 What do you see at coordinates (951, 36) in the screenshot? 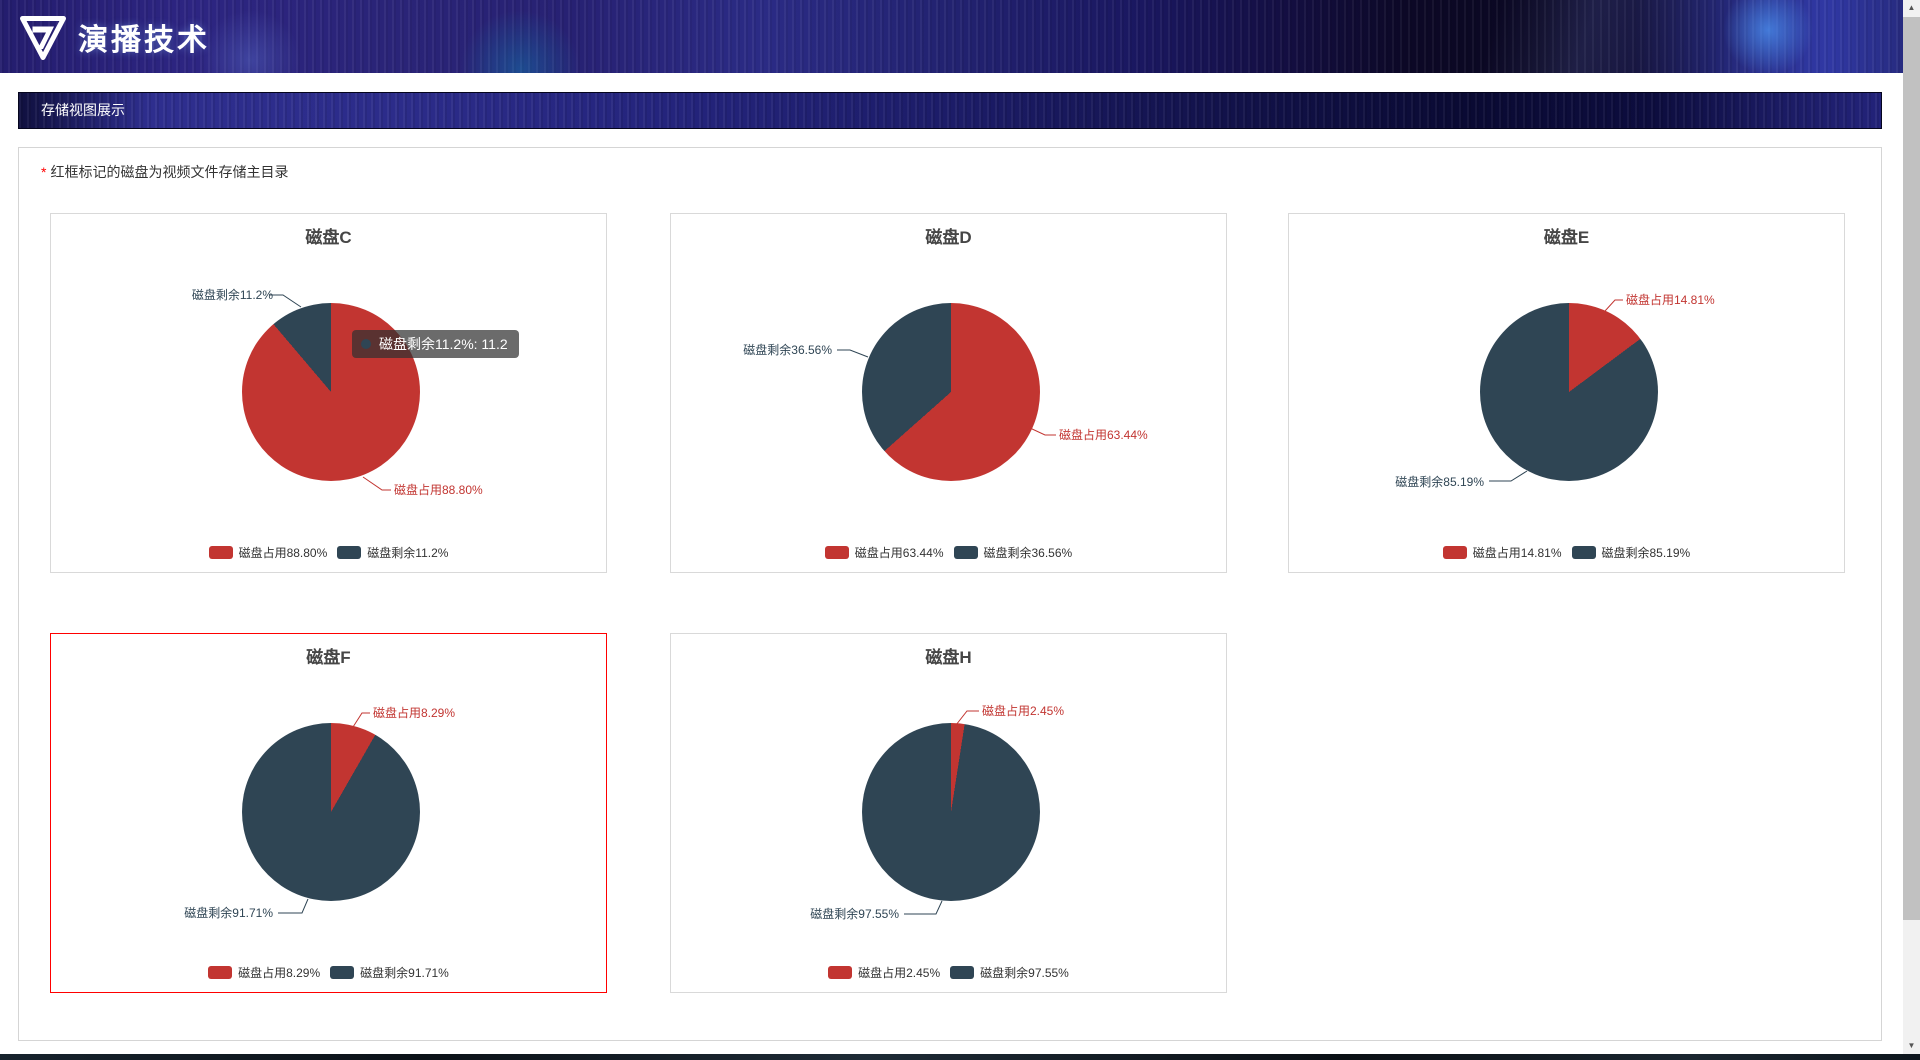
I see `top-banner: 演播技术` at bounding box center [951, 36].